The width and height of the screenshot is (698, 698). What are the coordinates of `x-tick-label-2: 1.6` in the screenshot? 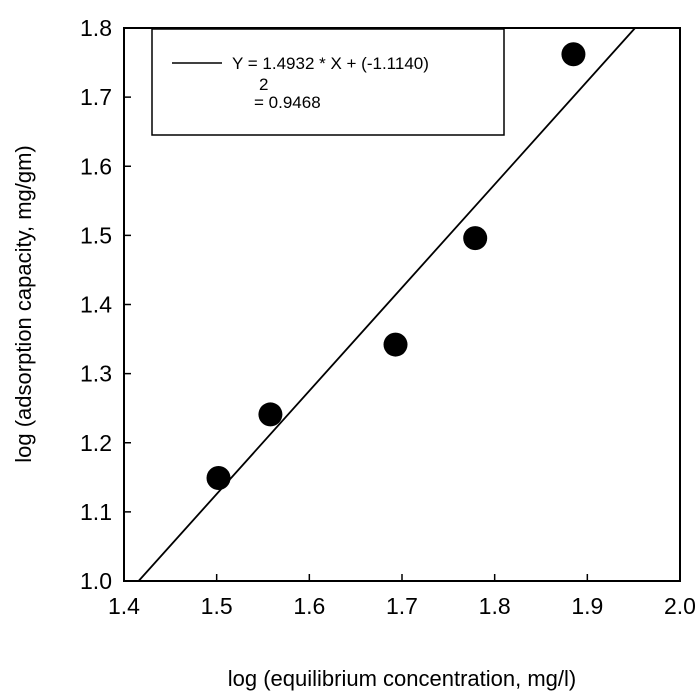 It's located at (309, 606).